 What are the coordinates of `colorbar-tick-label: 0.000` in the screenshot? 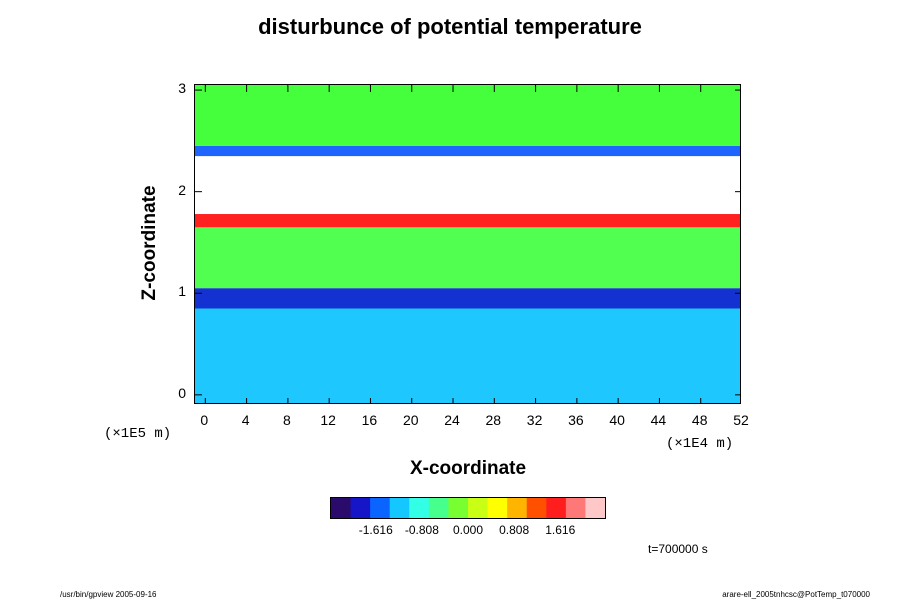 It's located at (468, 530).